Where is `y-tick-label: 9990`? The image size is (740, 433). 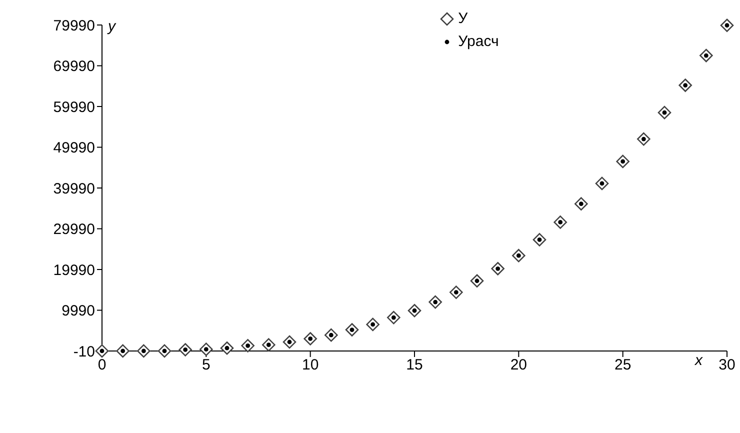 y-tick-label: 9990 is located at coordinates (78, 311).